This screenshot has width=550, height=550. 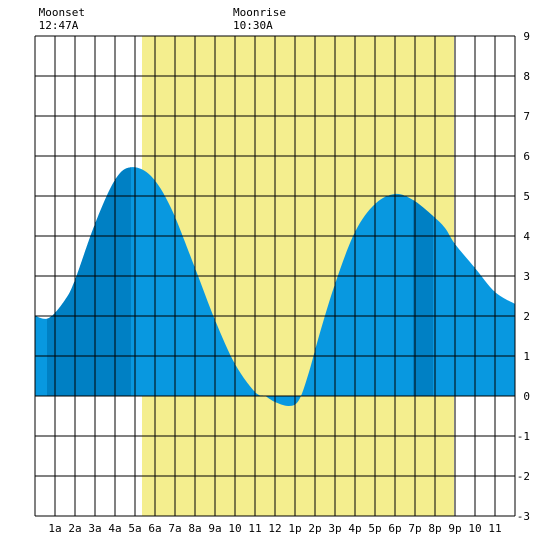 What do you see at coordinates (526, 396) in the screenshot?
I see `y-tick-label: 0` at bounding box center [526, 396].